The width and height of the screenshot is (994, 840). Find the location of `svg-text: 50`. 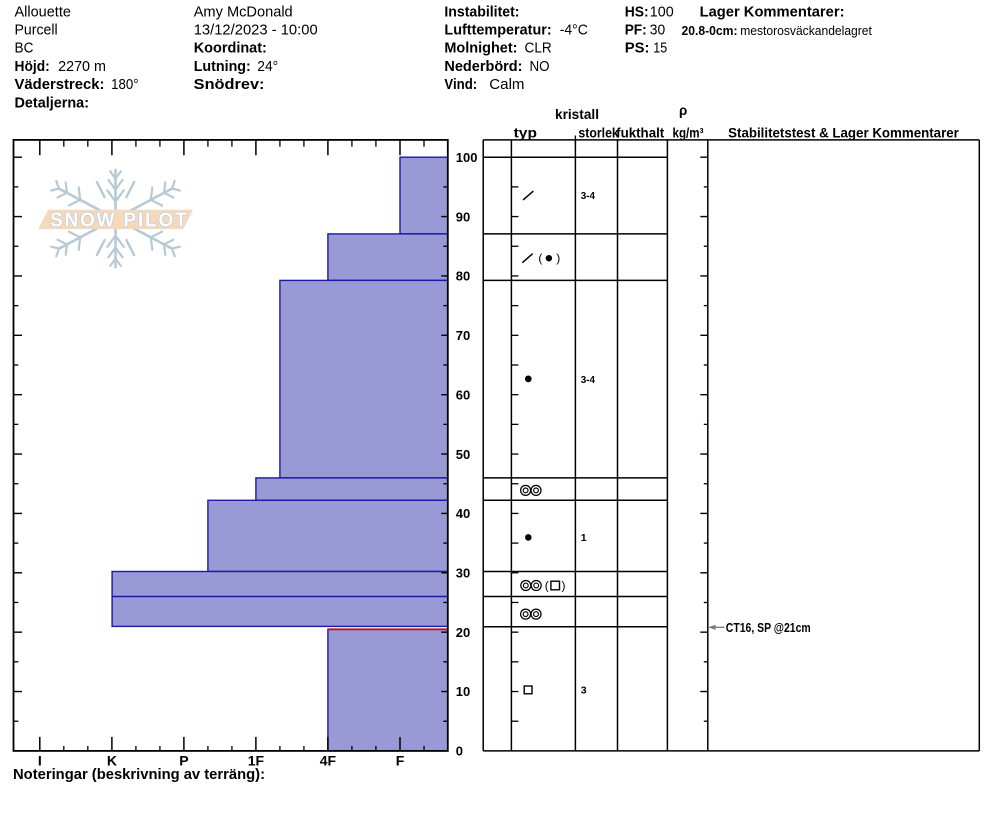

svg-text: 50 is located at coordinates (463, 454).